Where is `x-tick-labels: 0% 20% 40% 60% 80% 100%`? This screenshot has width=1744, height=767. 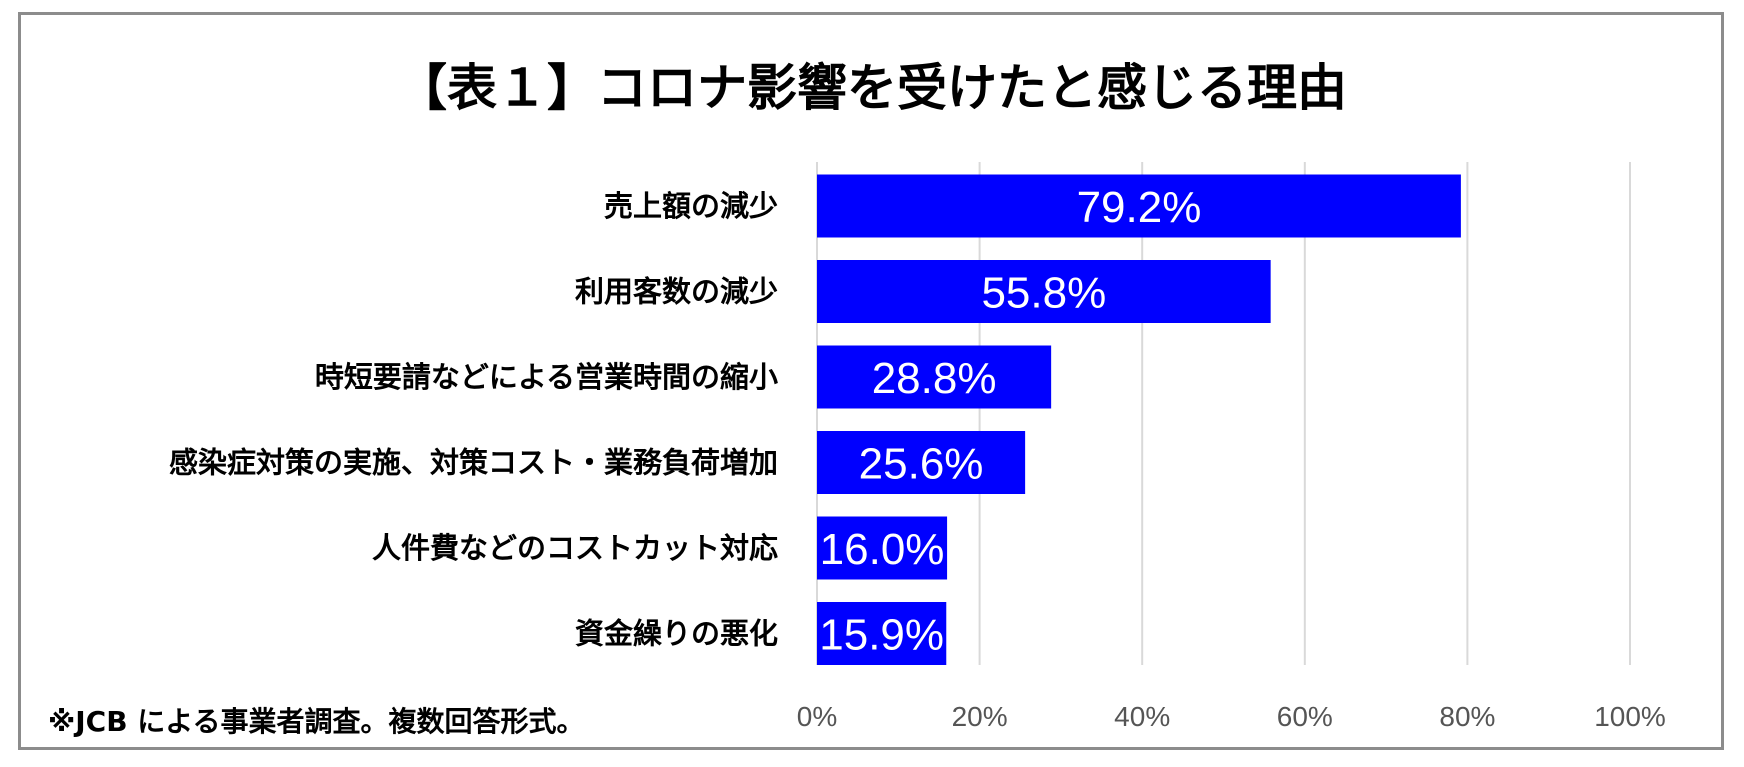 x-tick-labels: 0% 20% 40% 60% 80% 100% is located at coordinates (1231, 716).